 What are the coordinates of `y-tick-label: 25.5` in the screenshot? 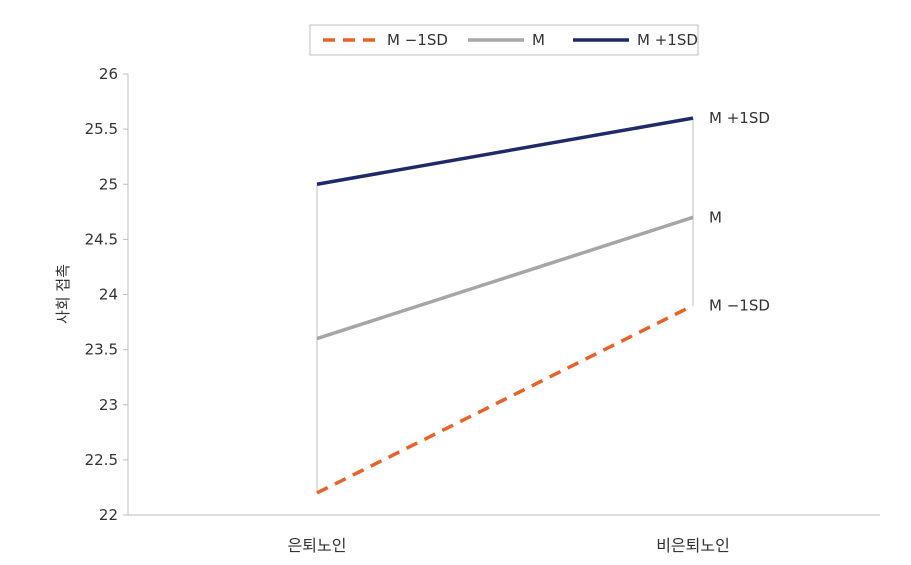 It's located at (101, 129).